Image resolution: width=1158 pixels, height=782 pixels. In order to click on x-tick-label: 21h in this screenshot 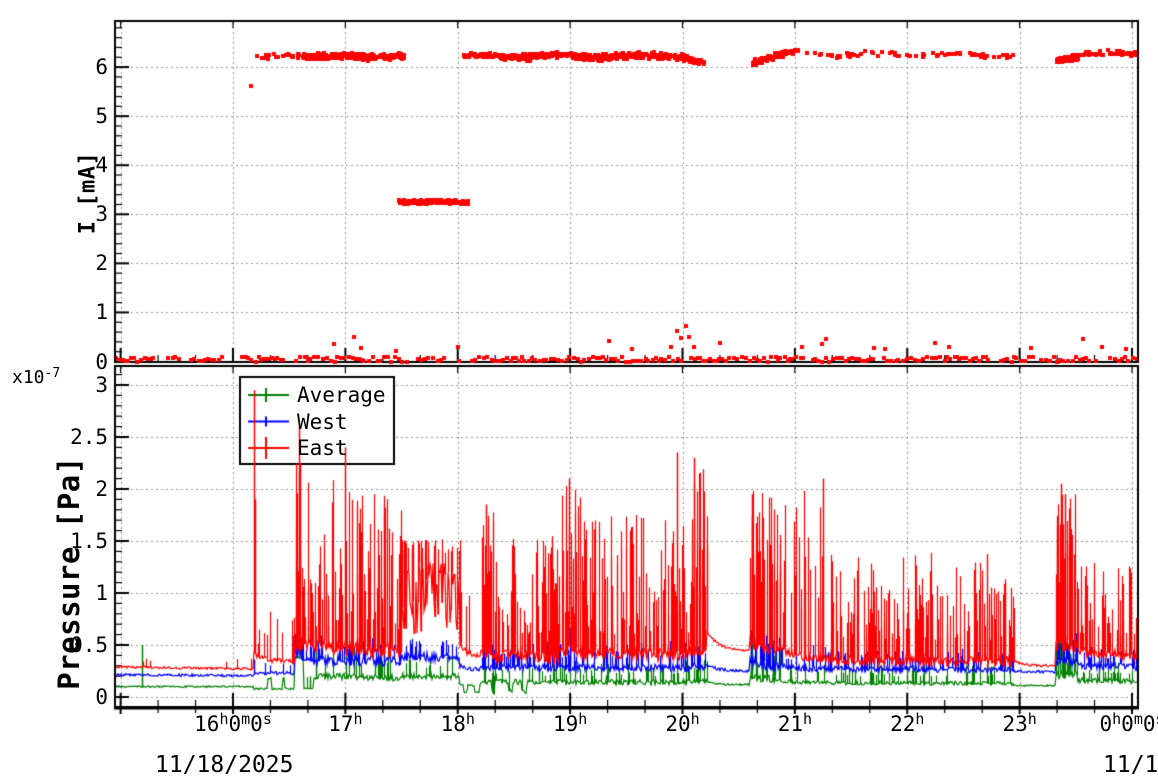, I will do `click(795, 723)`.